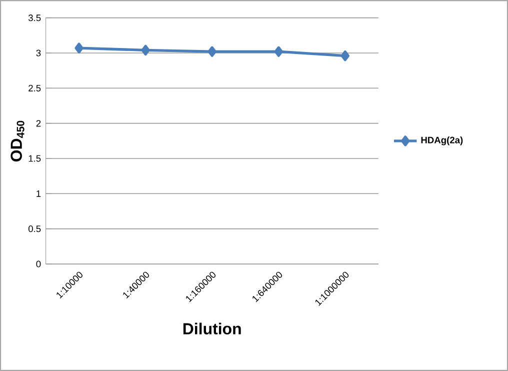 Image resolution: width=508 pixels, height=371 pixels. I want to click on y-tick-label: 3, so click(38, 53).